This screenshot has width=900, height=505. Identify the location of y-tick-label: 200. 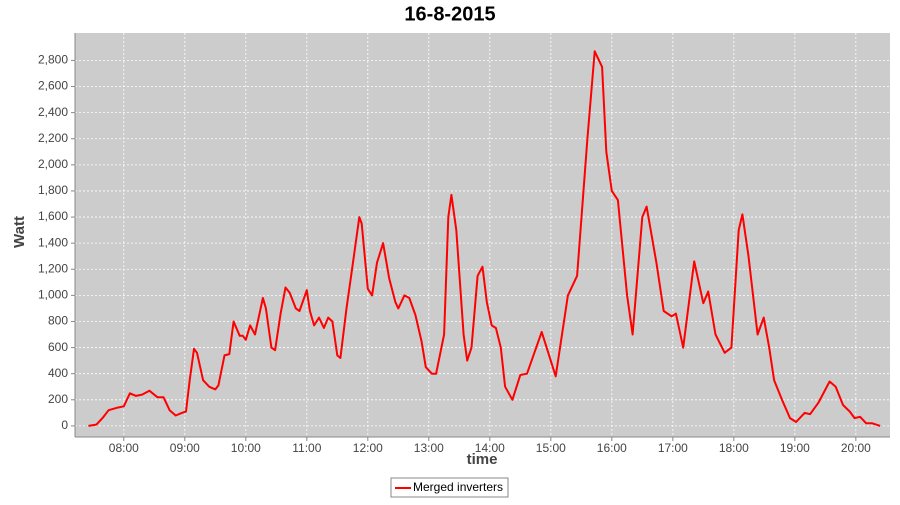
(58, 399).